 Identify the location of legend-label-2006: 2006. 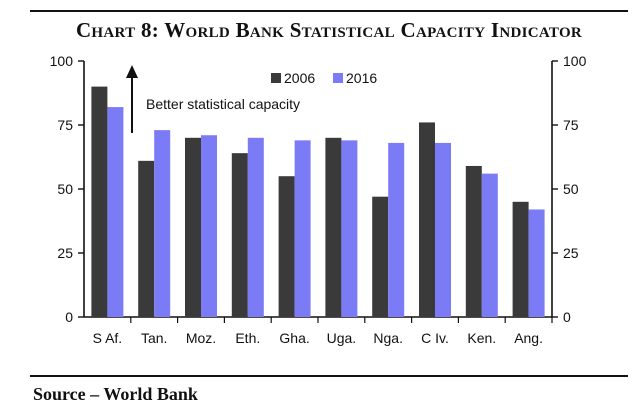
(299, 78).